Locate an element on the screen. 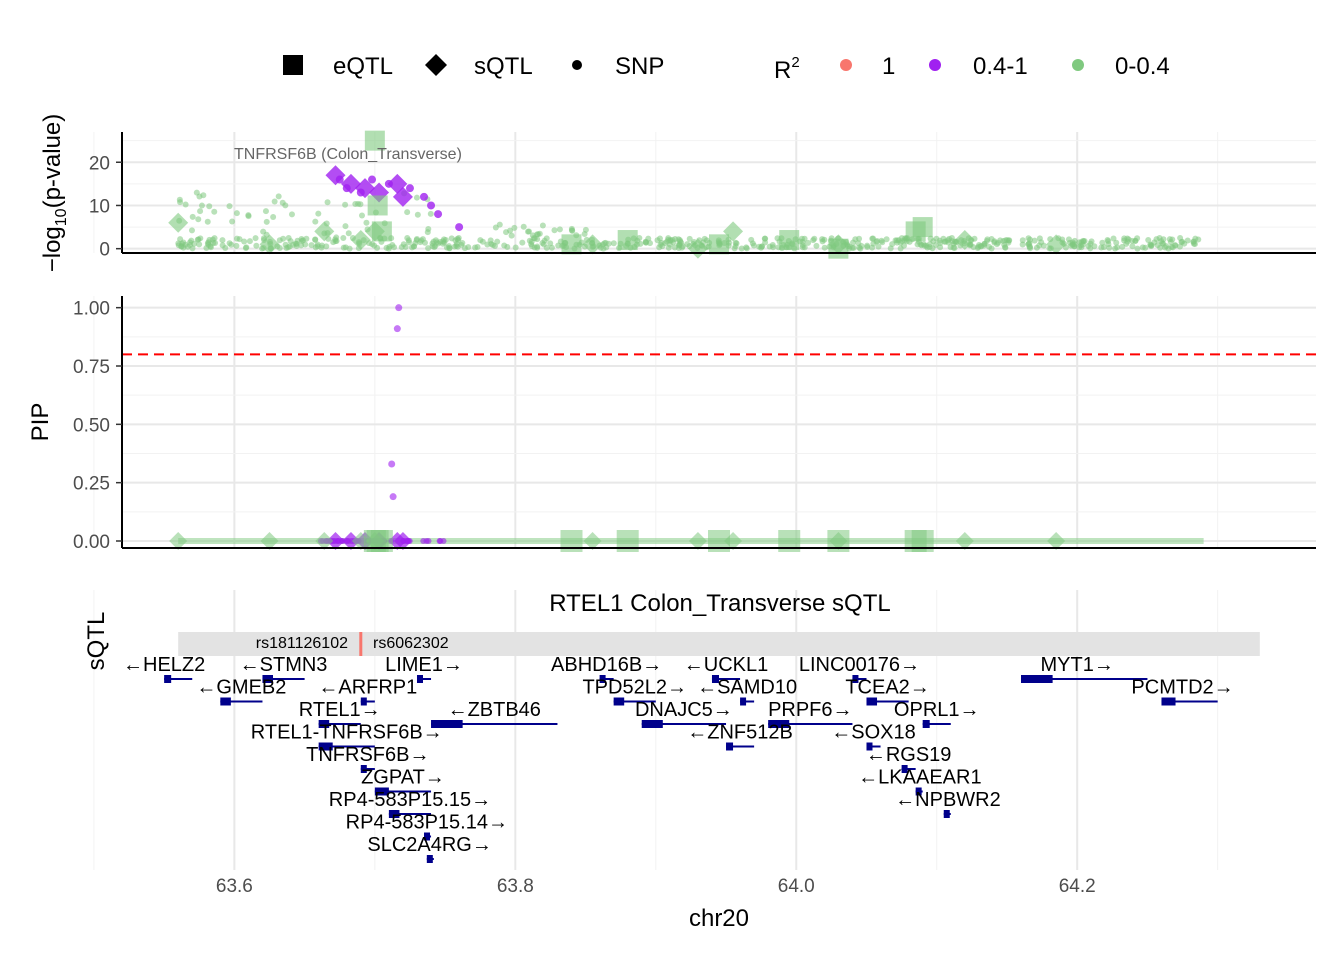 The width and height of the screenshot is (1344, 960). gene-model: ←NPBWR2 is located at coordinates (948, 803).